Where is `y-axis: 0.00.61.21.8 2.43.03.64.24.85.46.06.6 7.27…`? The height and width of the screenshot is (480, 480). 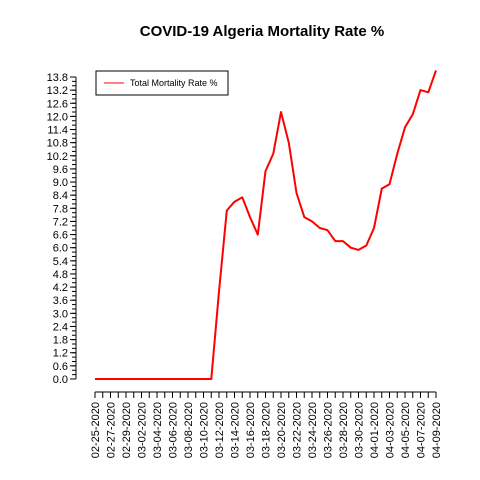 y-axis: 0.00.61.21.8 2.43.03.64.24.85.46.06.6 7.27… is located at coordinates (62, 229).